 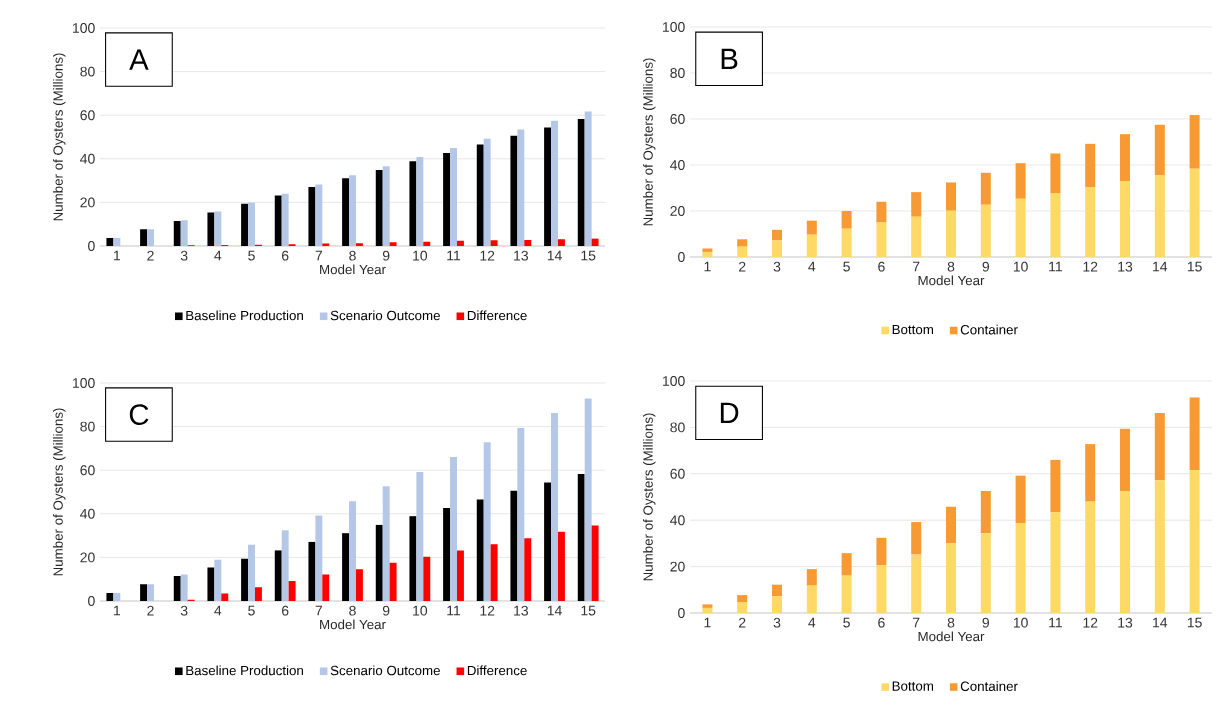 I want to click on legend-label: Baseline Production, so click(x=244, y=315).